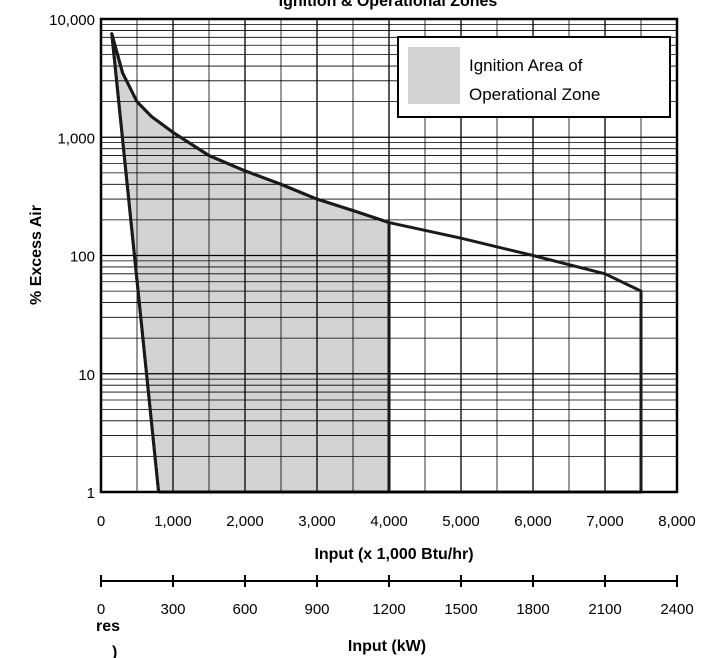 This screenshot has height=658, width=712. Describe the element at coordinates (388, 5) in the screenshot. I see `chart-title: Ignition & Operational Zones` at that location.